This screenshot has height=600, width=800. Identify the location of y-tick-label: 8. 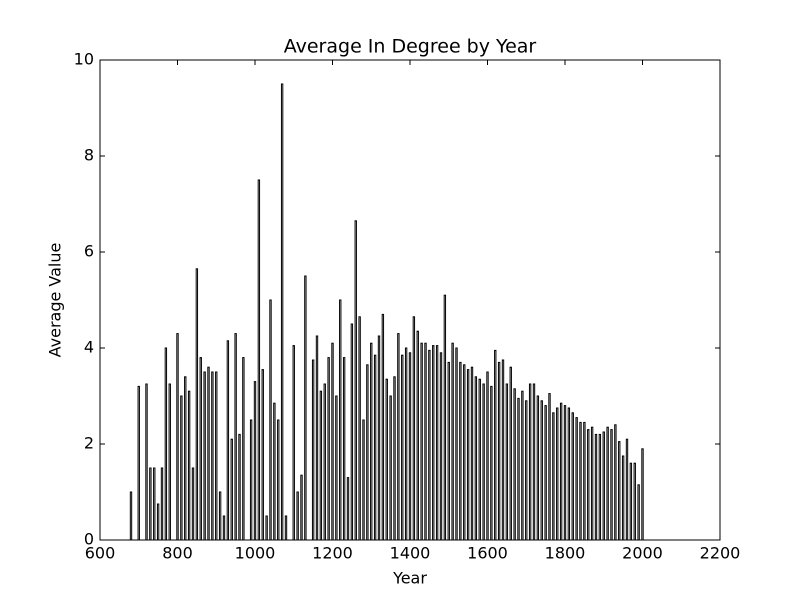
(89, 155).